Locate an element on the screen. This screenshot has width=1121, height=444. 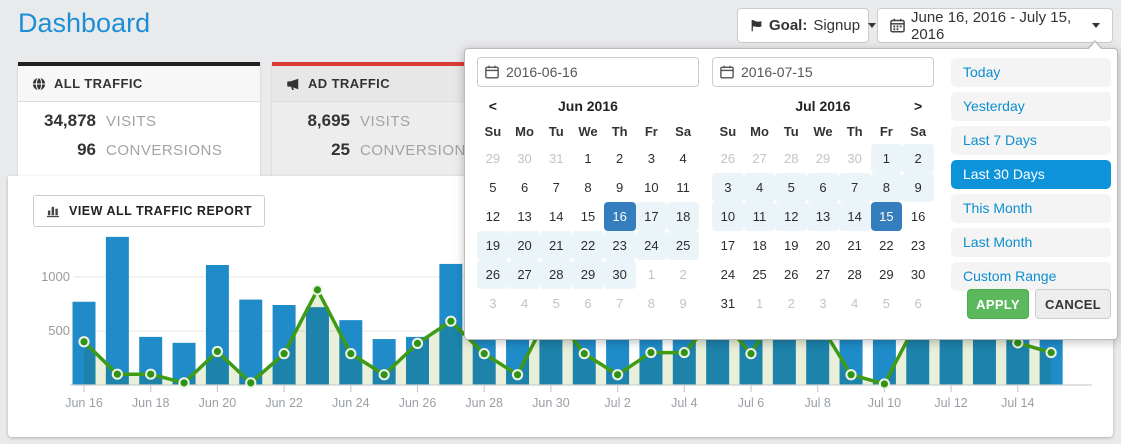
stat-row: 34,878 VISITS is located at coordinates (146, 121).